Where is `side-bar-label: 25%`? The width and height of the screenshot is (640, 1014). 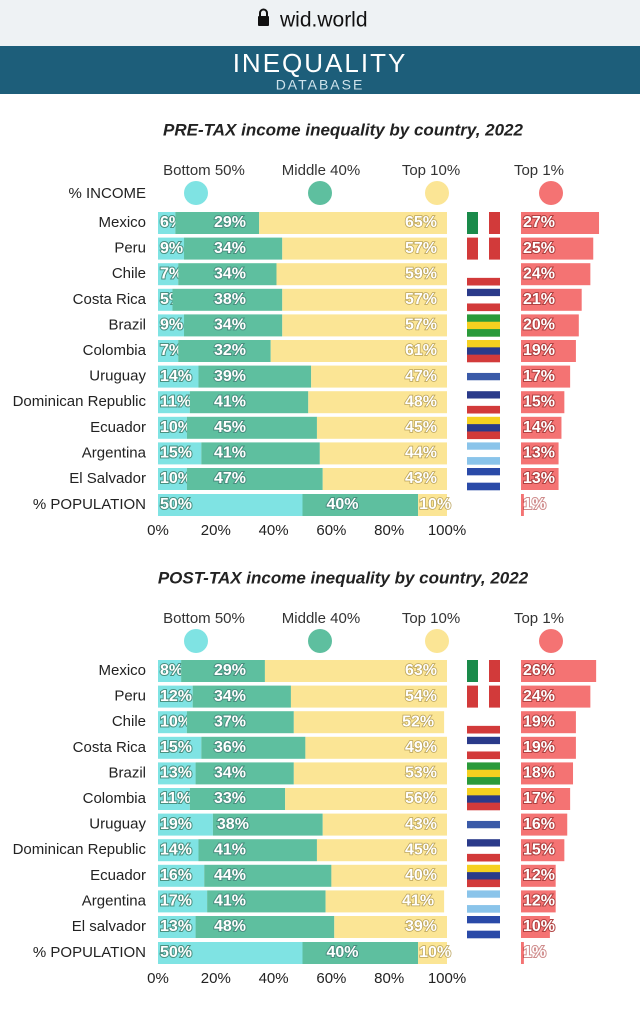 side-bar-label: 25% is located at coordinates (539, 248).